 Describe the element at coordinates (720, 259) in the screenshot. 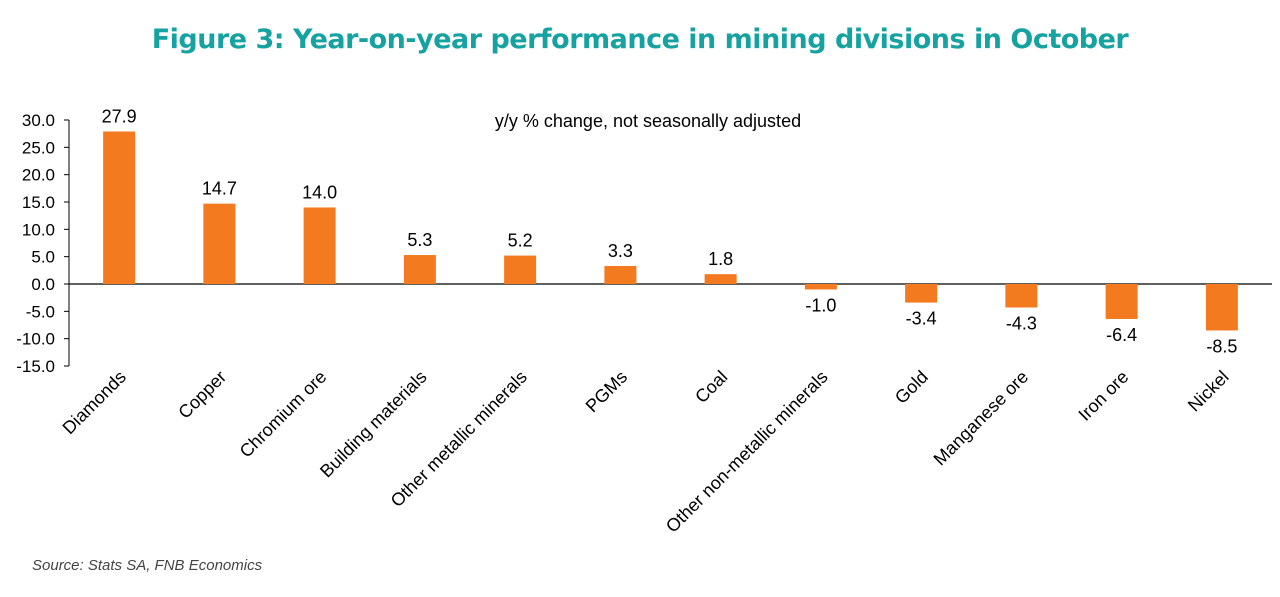

I see `data-label: 1.8` at that location.